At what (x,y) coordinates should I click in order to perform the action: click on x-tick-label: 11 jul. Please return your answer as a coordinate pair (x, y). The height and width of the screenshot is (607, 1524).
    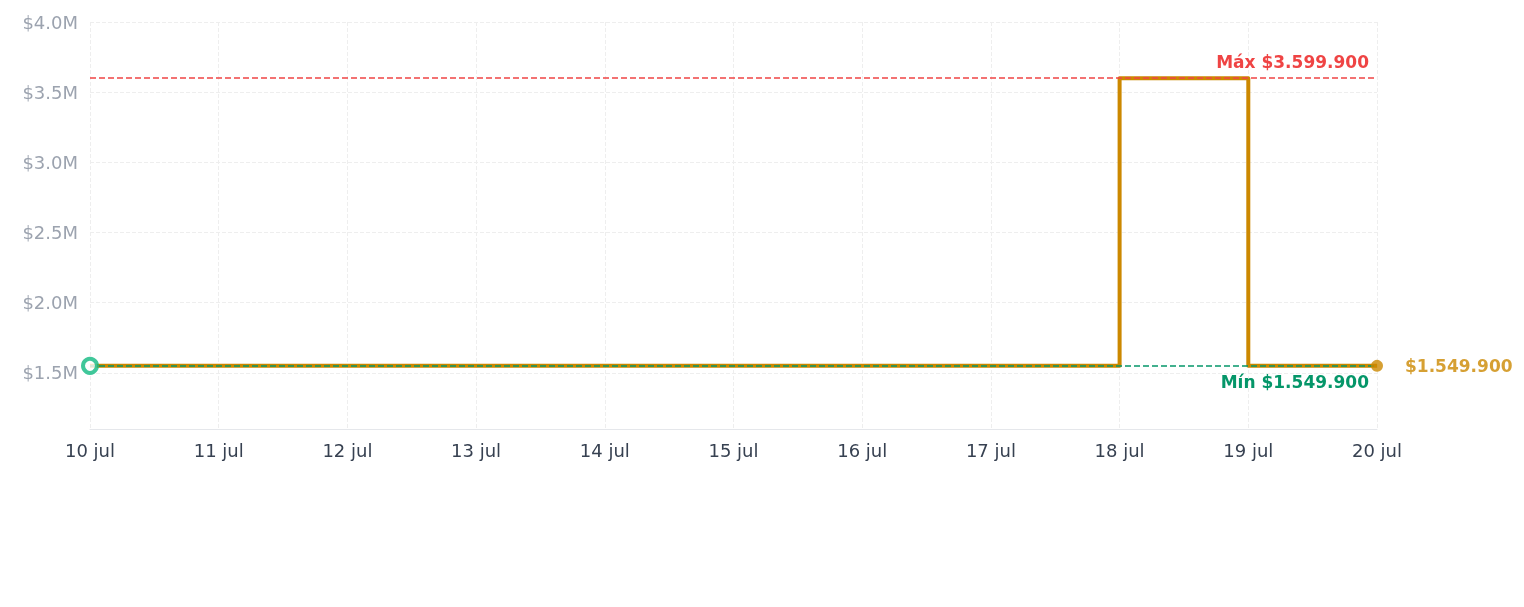
    Looking at the image, I should click on (218, 450).